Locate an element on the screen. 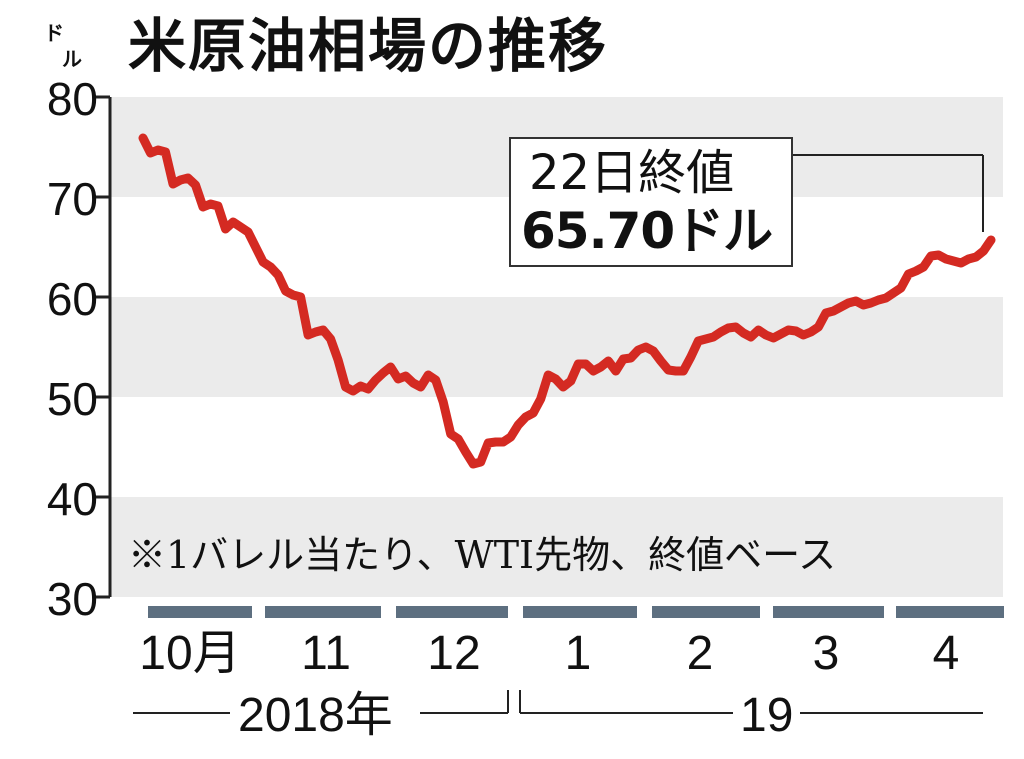  year-label-2018: 2018年 is located at coordinates (315, 715).